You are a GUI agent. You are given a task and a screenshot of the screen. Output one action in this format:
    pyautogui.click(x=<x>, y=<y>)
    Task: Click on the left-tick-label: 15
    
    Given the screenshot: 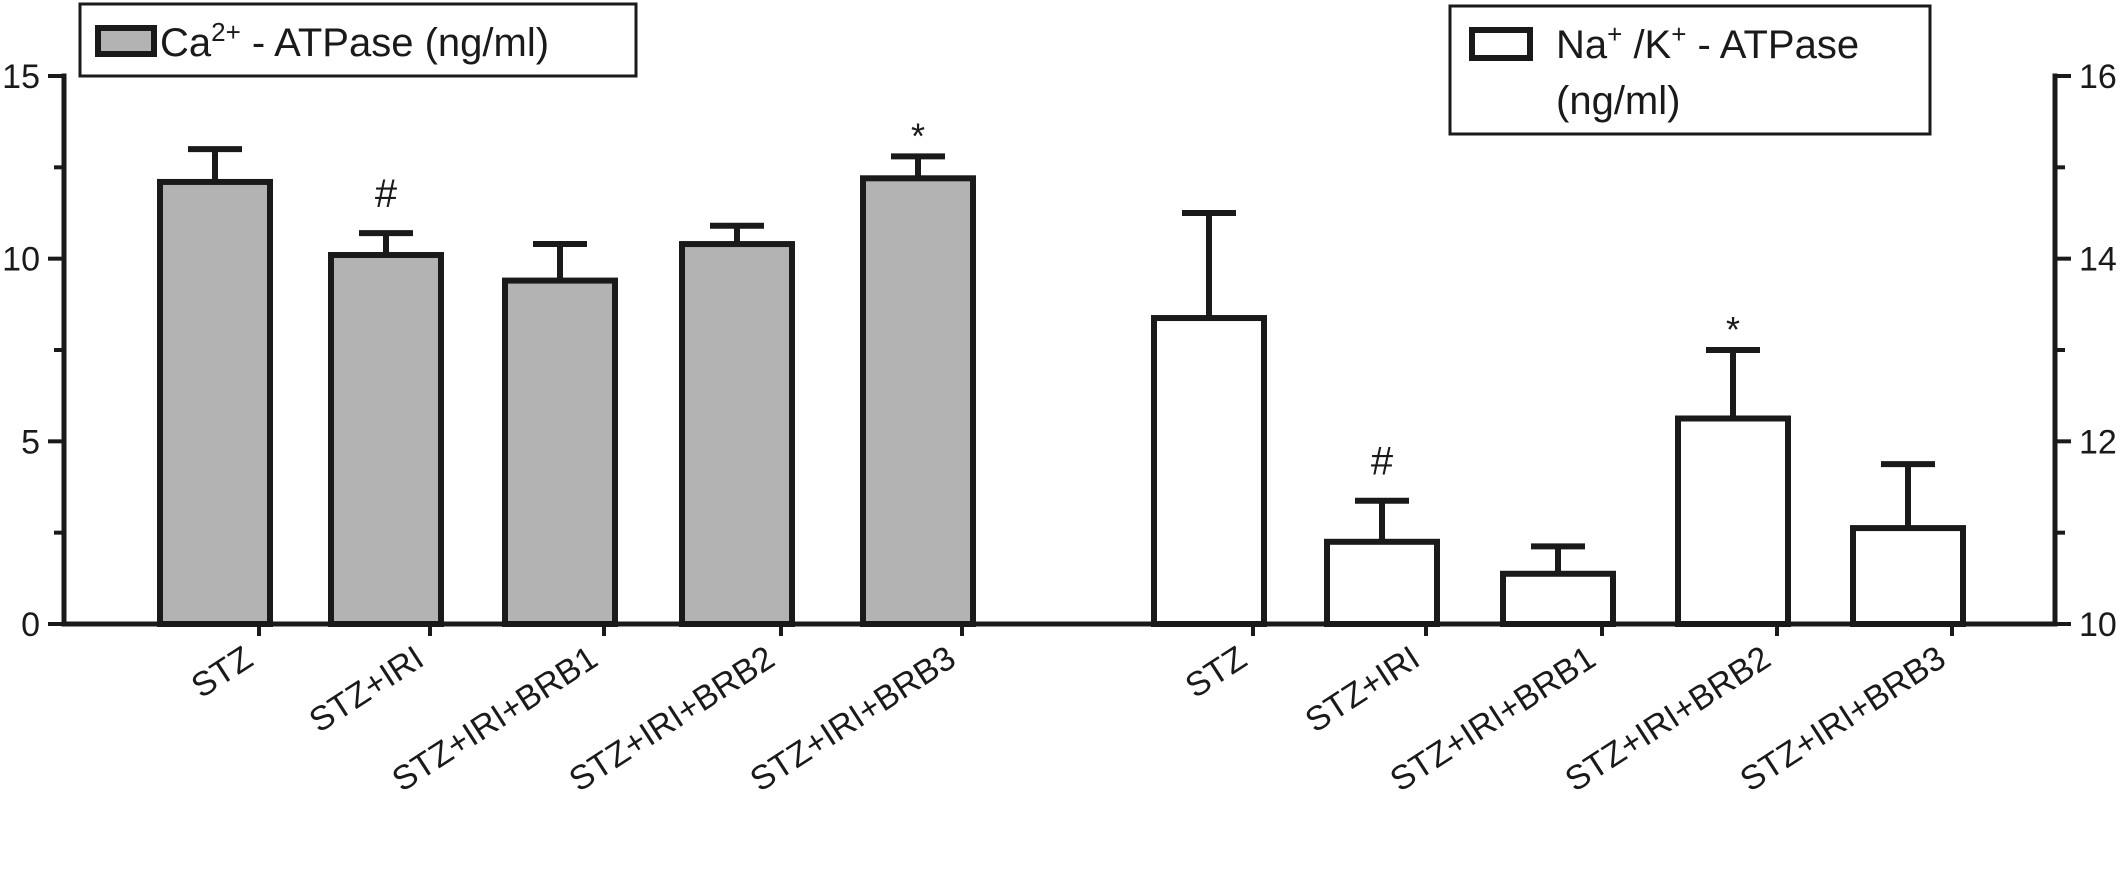 What is the action you would take?
    pyautogui.click(x=21, y=77)
    